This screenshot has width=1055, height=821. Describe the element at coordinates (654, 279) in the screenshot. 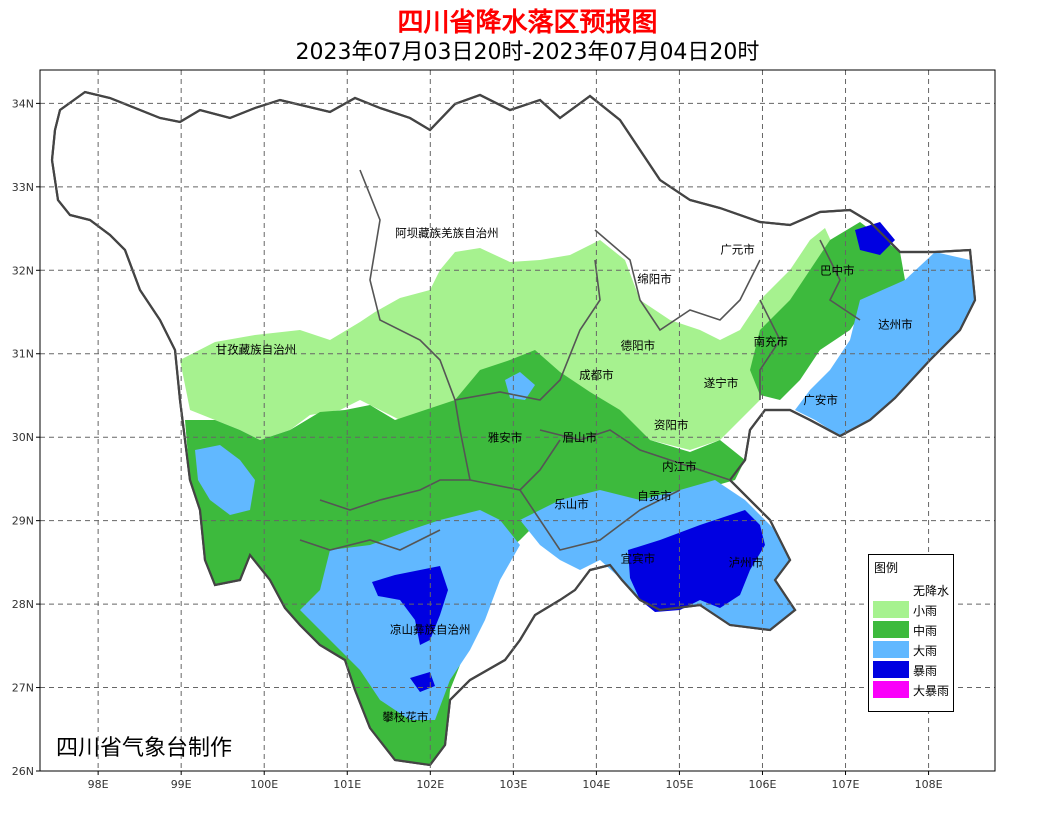

I see `city-label: 绵阳市` at that location.